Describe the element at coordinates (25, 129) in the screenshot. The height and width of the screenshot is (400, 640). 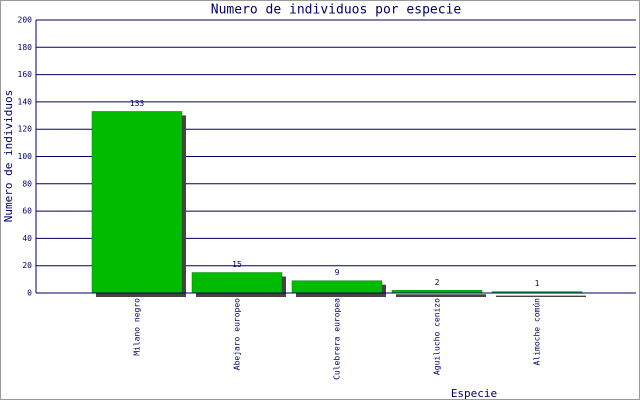
I see `y-tick-label: 120` at that location.